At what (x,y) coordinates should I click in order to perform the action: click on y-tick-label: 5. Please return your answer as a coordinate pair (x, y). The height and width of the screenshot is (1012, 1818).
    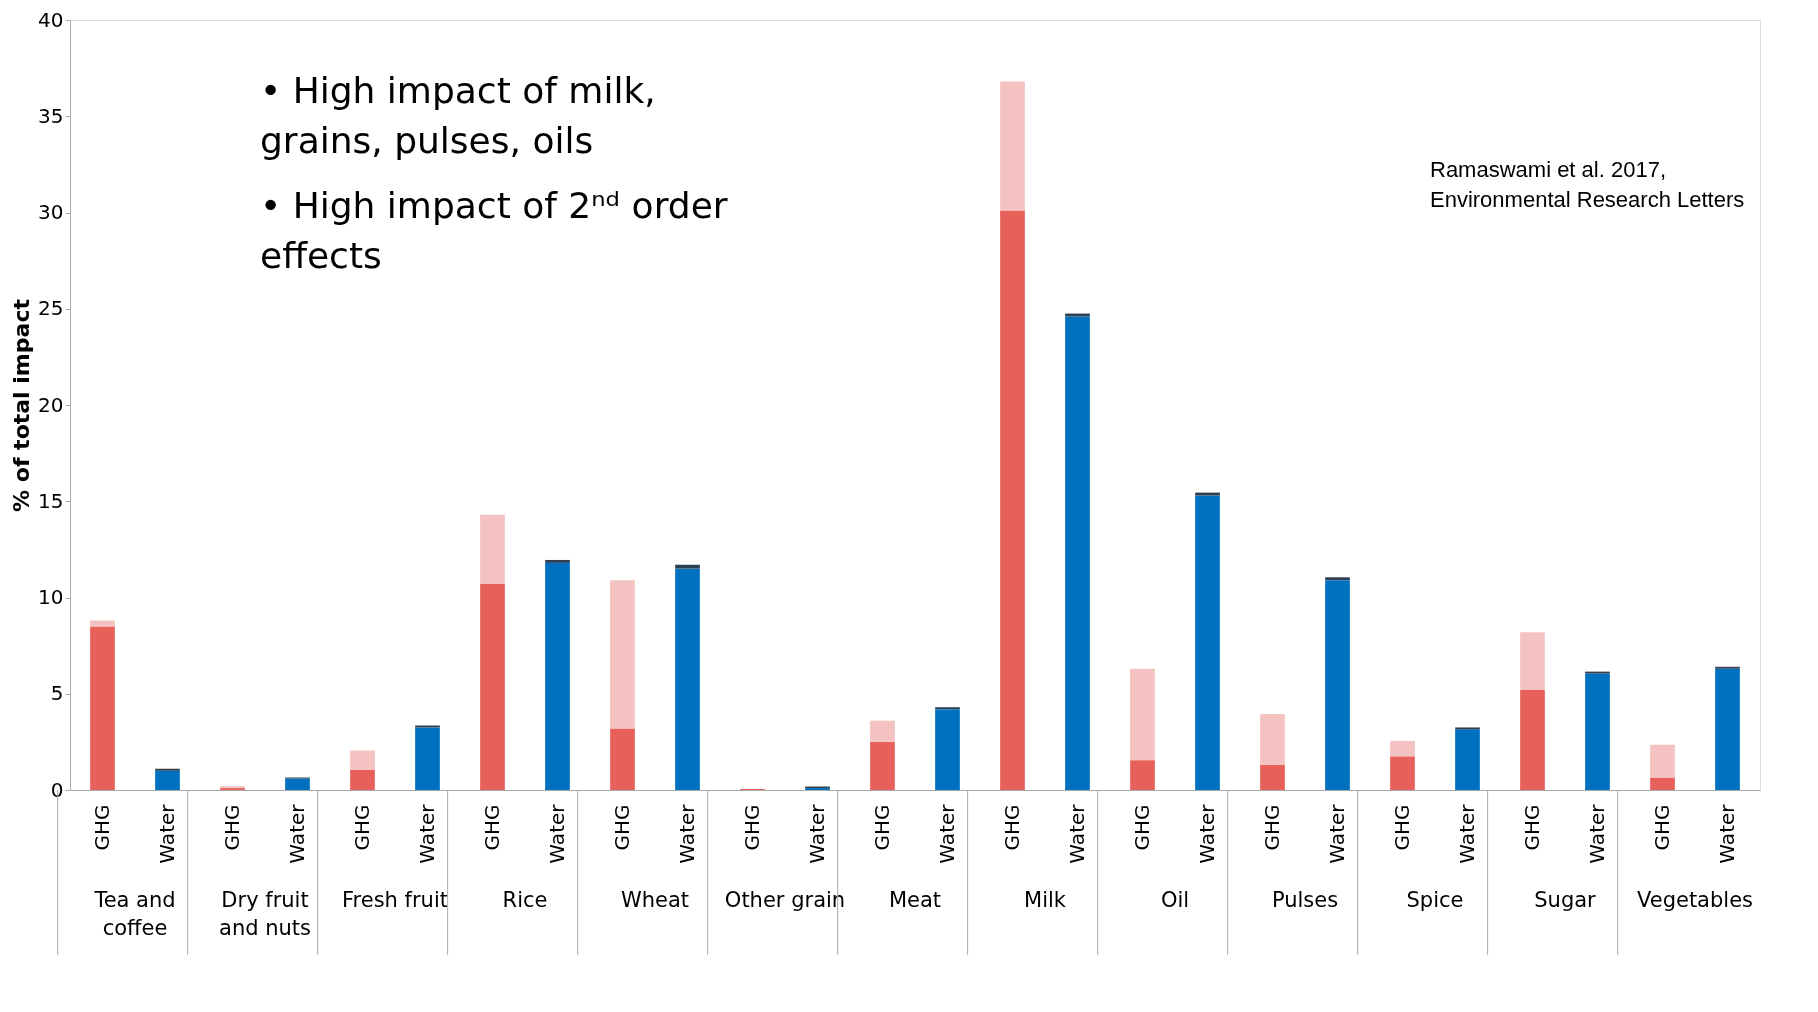
    Looking at the image, I should click on (57, 693).